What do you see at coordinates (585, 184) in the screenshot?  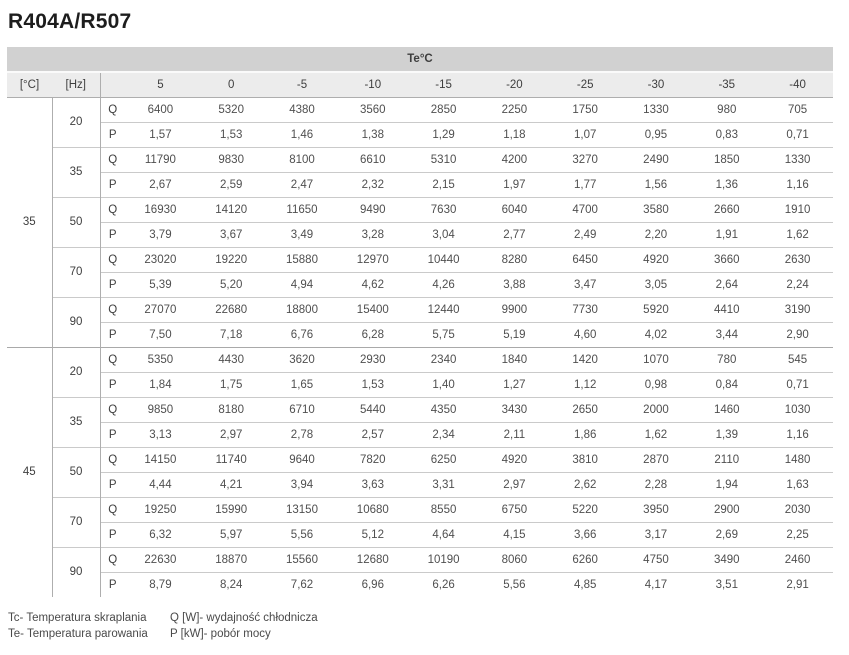 I see `p-value: 1,77` at bounding box center [585, 184].